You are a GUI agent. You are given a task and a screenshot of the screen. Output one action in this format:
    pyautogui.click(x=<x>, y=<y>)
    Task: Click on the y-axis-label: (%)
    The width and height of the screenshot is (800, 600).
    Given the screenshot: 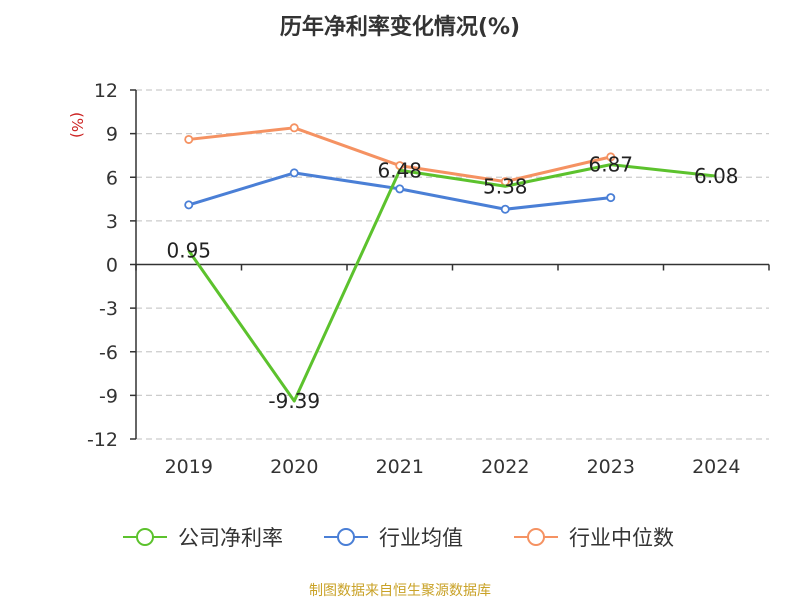 What is the action you would take?
    pyautogui.click(x=77, y=125)
    